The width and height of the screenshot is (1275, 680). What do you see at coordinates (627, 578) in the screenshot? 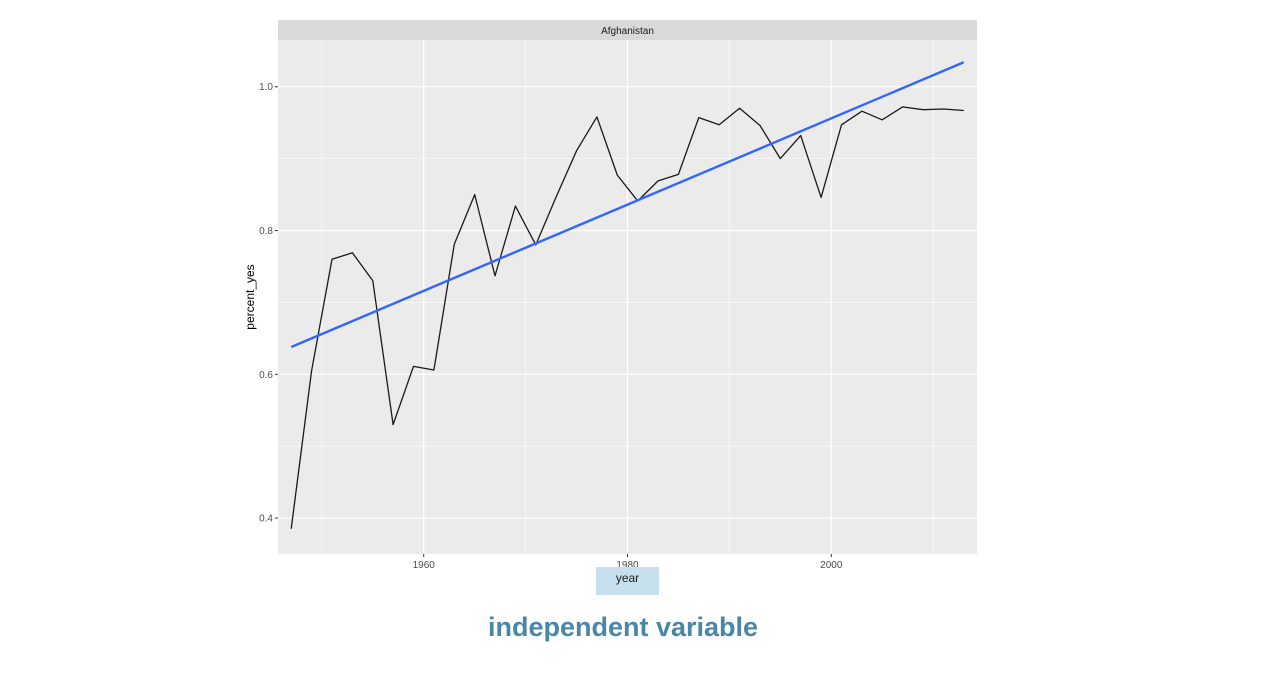
I see `x-axis-title: year` at bounding box center [627, 578].